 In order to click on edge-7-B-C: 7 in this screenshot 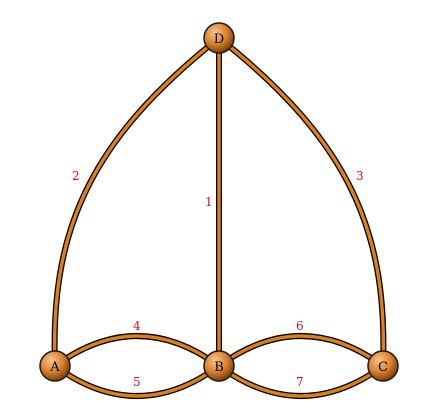, I will do `click(301, 381)`.